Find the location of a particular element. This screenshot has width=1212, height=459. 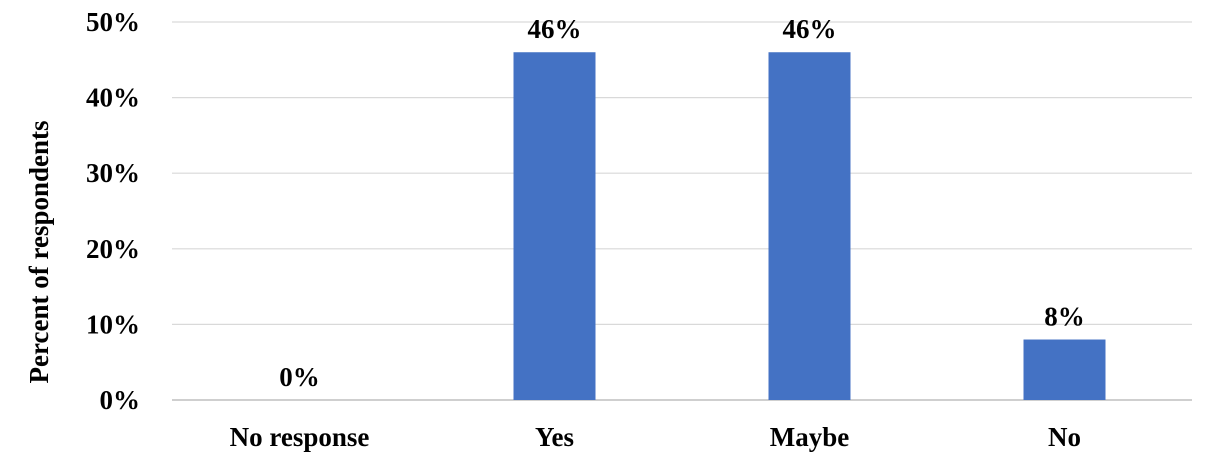

y-tick-label: 30% is located at coordinates (113, 173).